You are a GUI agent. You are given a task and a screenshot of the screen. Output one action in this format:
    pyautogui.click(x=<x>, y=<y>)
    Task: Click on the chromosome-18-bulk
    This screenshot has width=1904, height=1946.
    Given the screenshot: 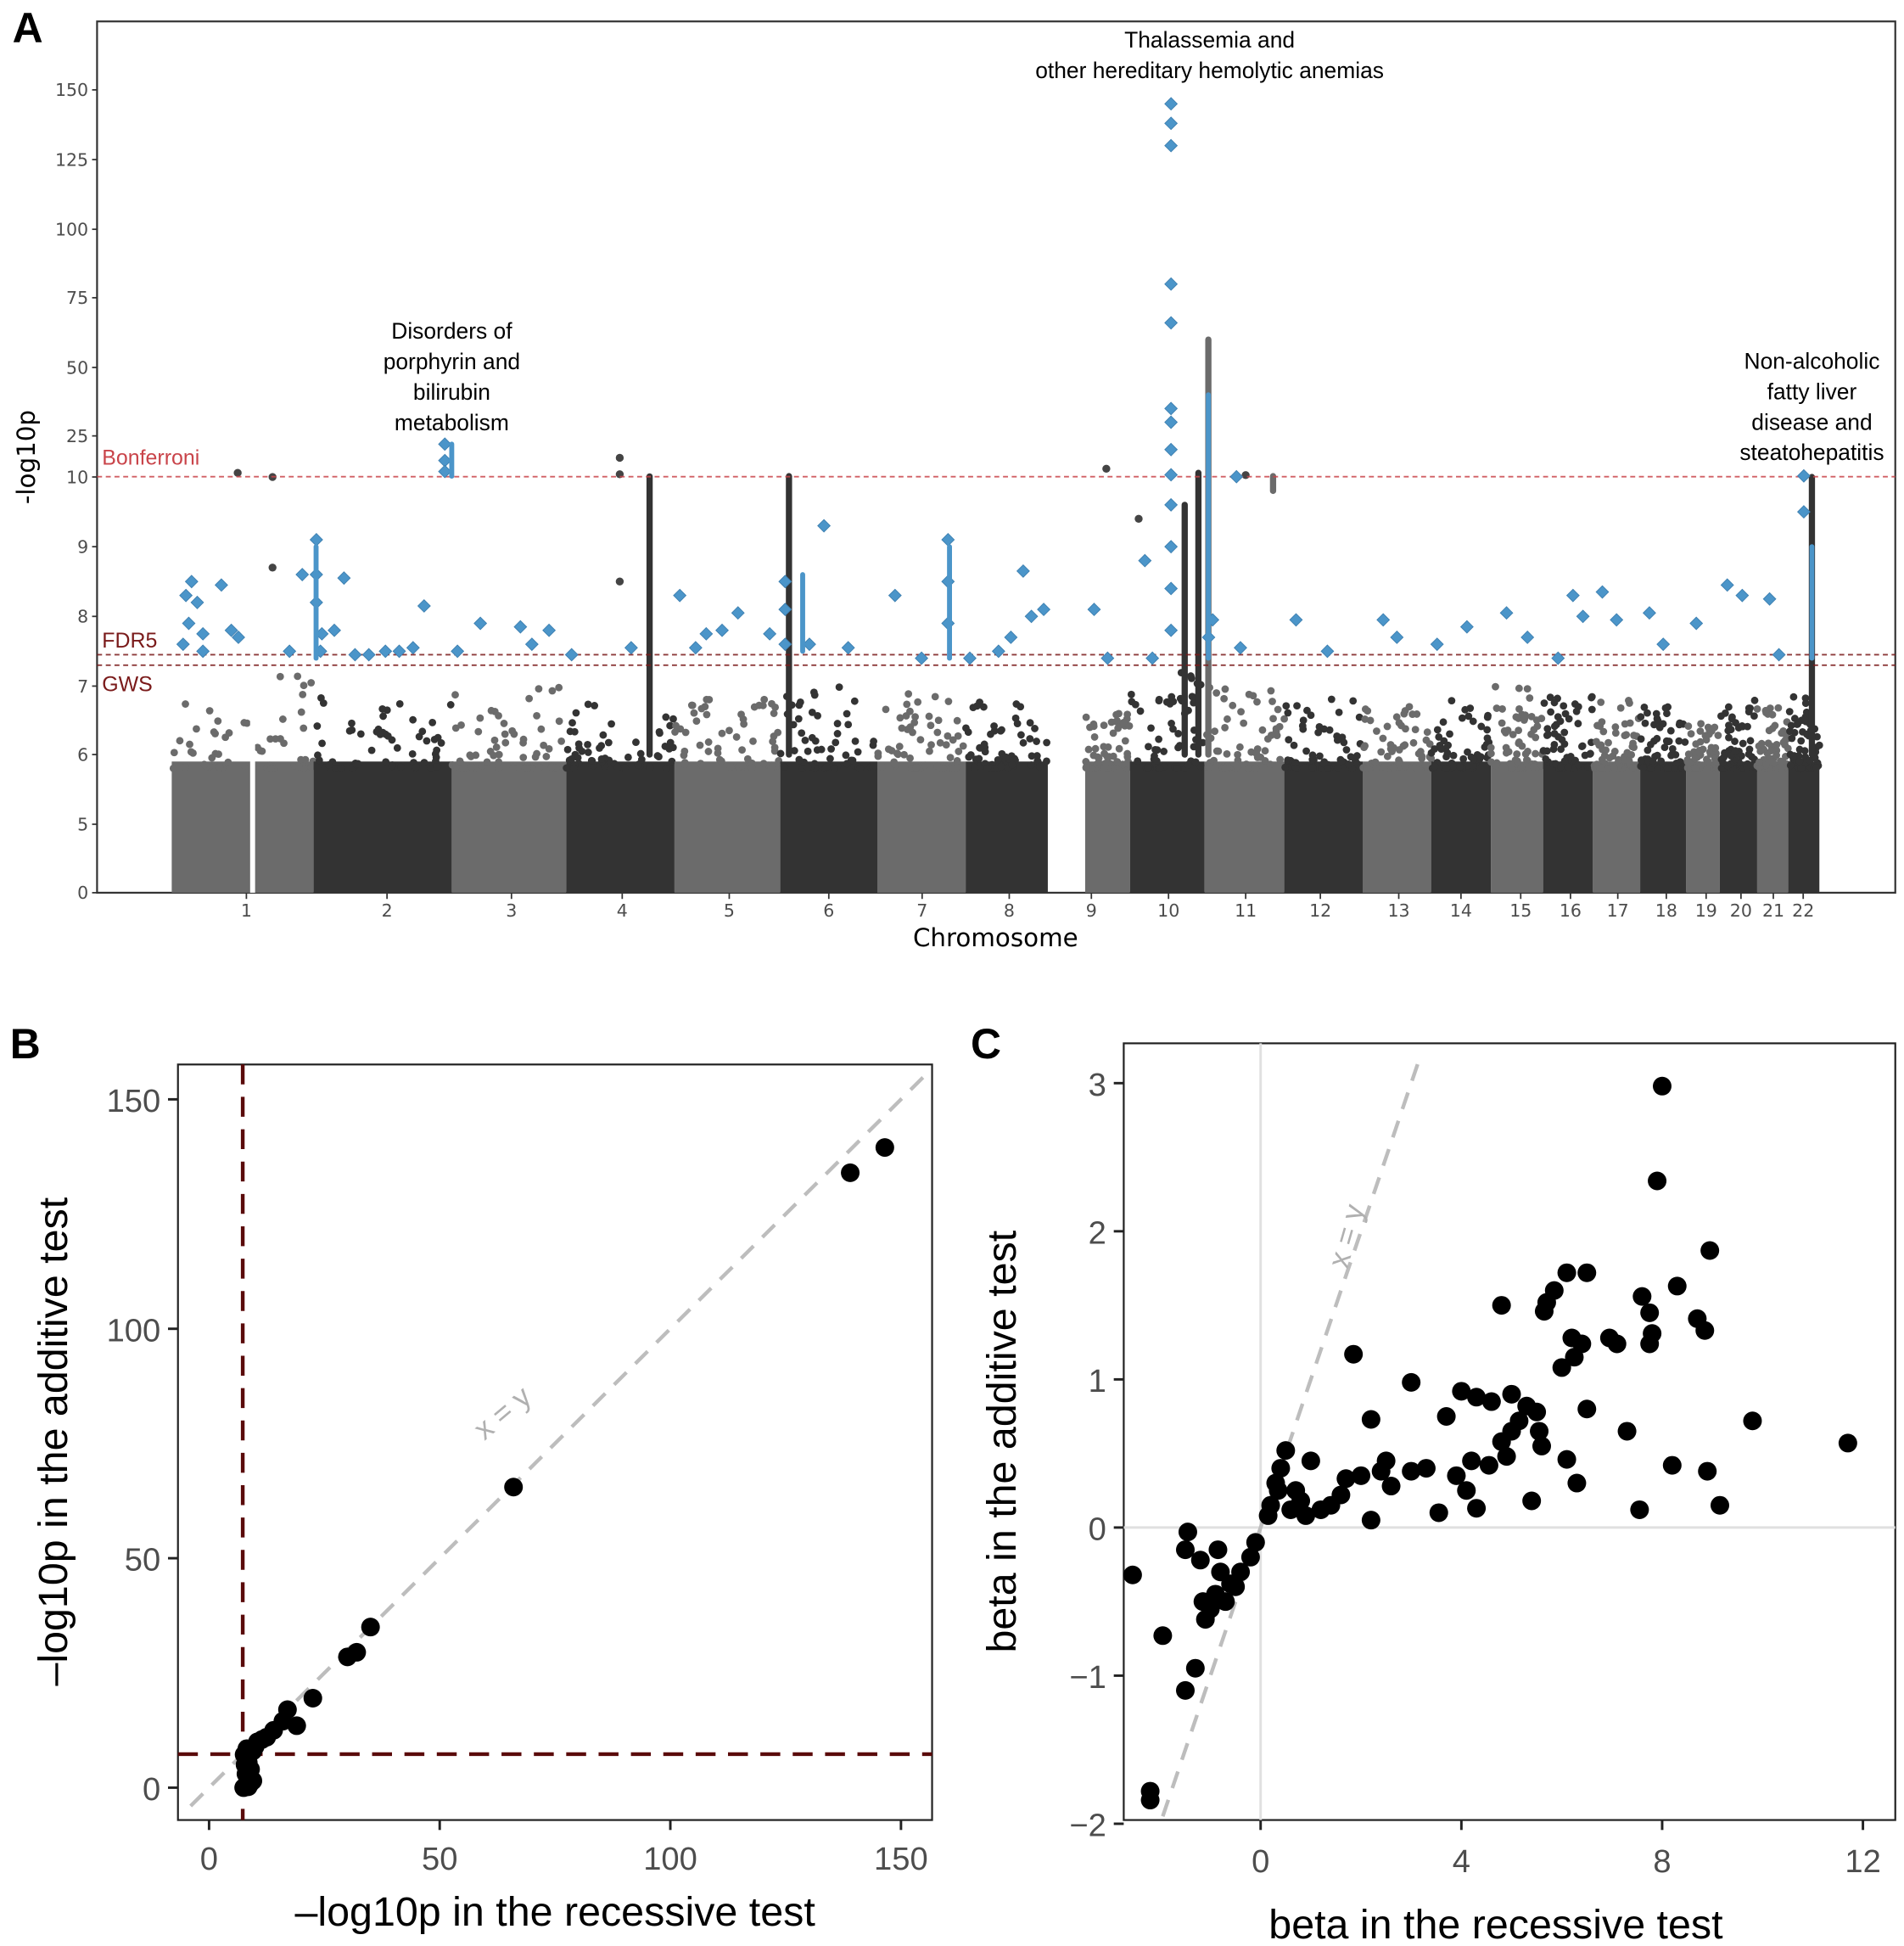 What is the action you would take?
    pyautogui.click(x=1663, y=798)
    